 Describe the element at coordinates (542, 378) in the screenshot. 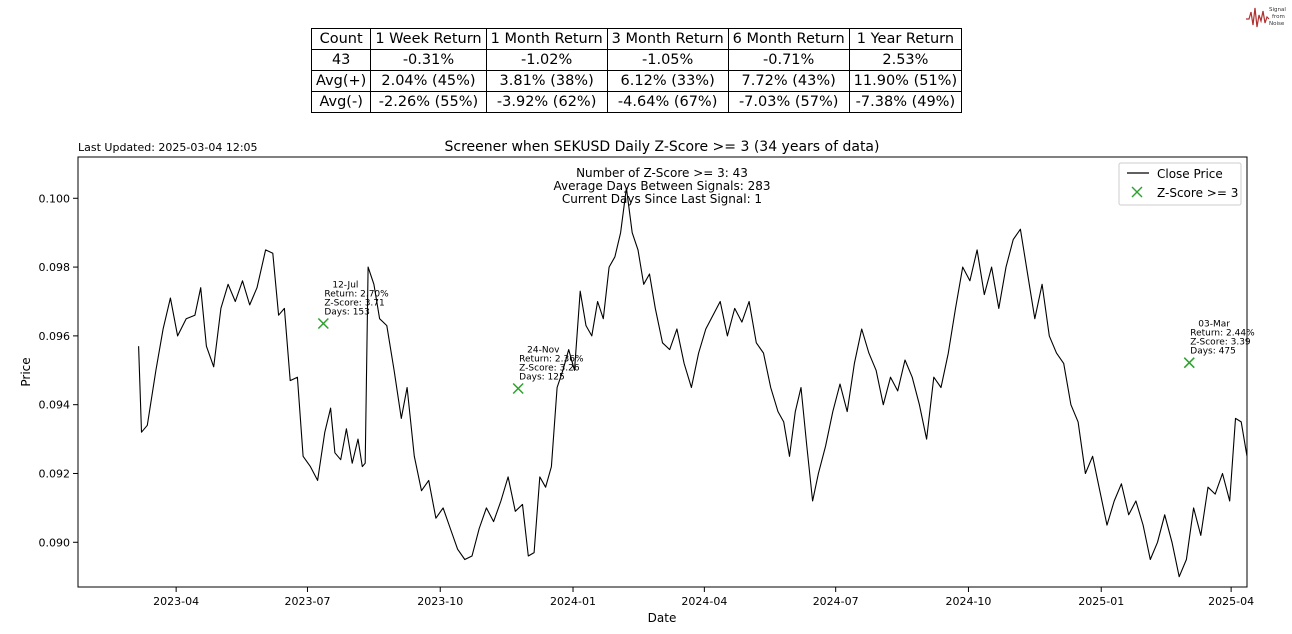

I see `signal-annotation: Days: 125` at that location.